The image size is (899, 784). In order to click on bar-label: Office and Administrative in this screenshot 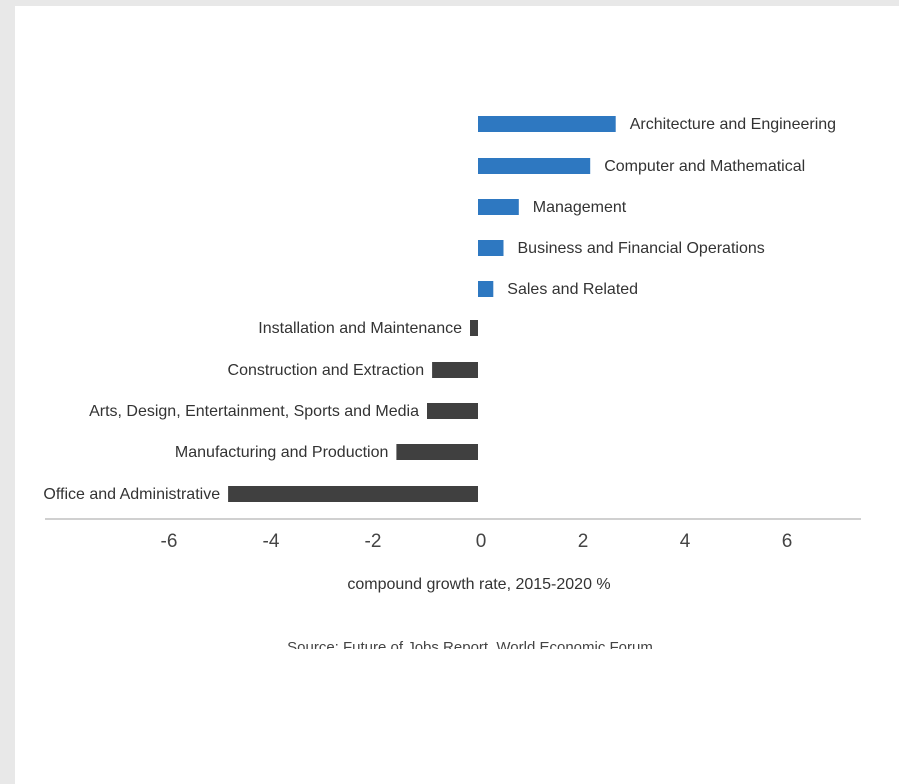, I will do `click(131, 494)`.